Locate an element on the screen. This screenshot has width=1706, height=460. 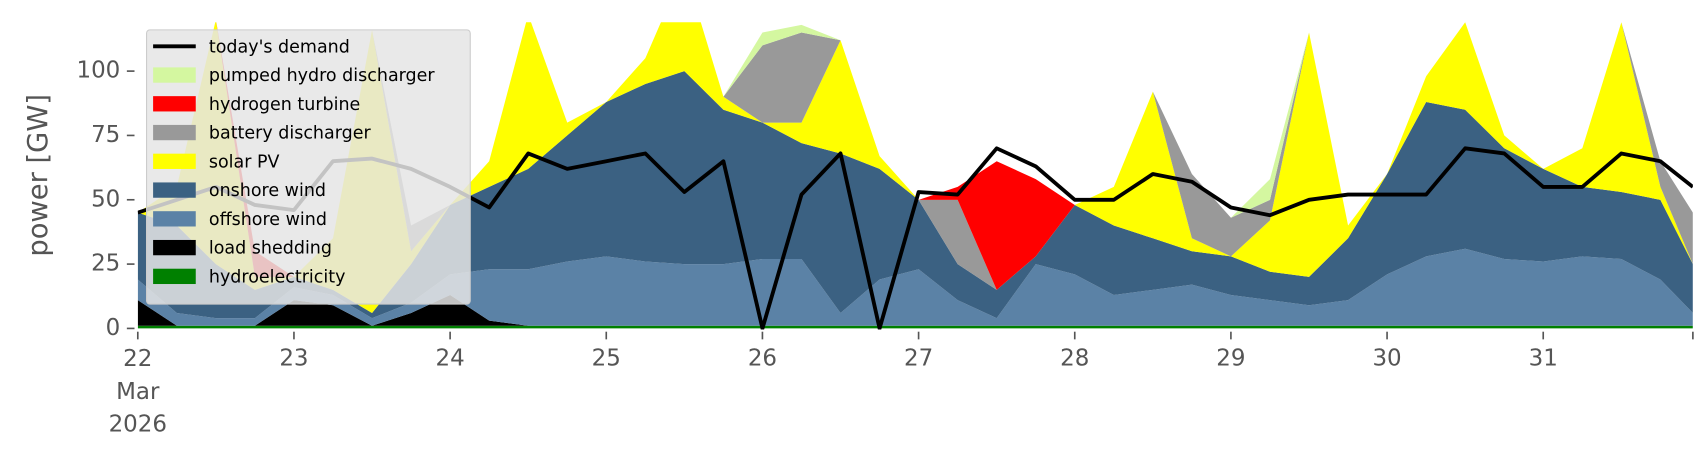
legend-label: hydrogen turbine is located at coordinates (284, 105).